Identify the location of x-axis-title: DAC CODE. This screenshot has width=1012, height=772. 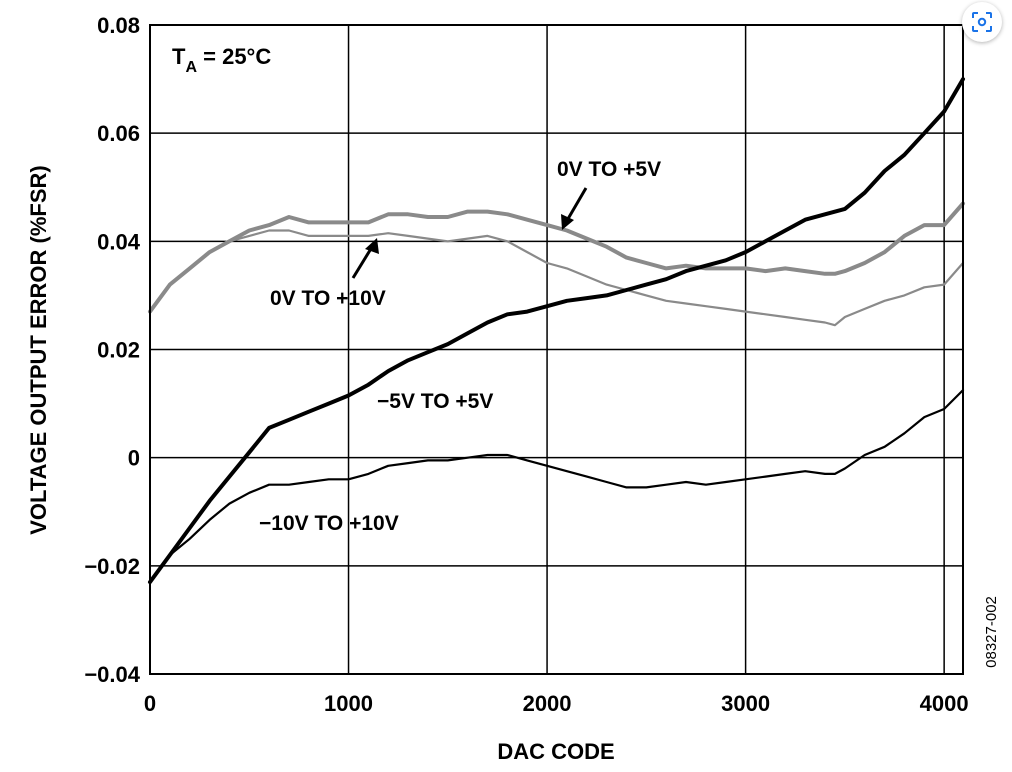
(555, 751).